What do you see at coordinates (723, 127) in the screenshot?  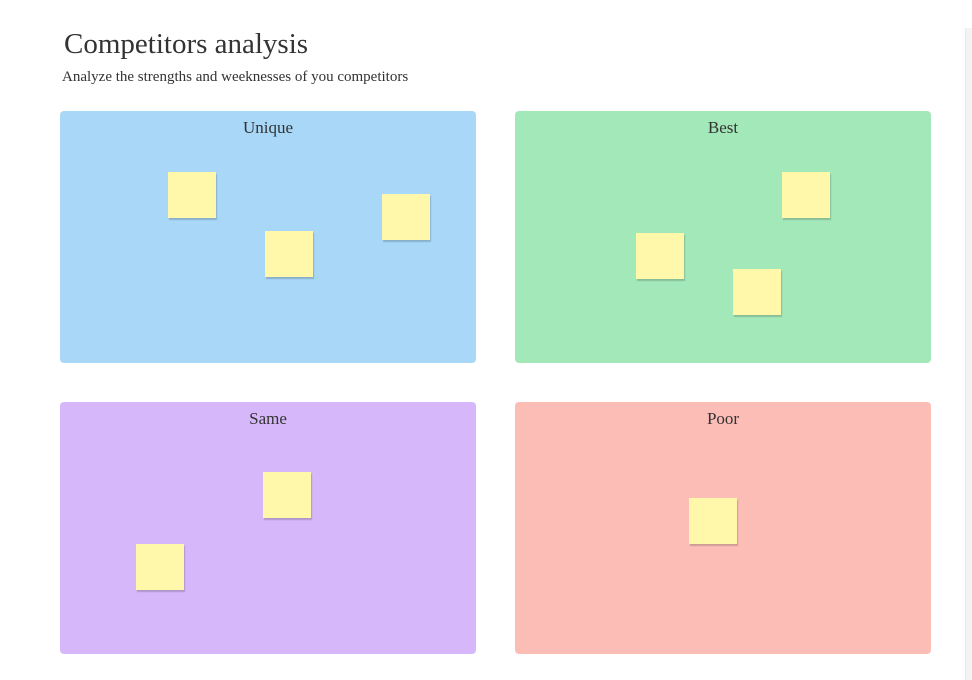 I see `quadrant-label: Best` at bounding box center [723, 127].